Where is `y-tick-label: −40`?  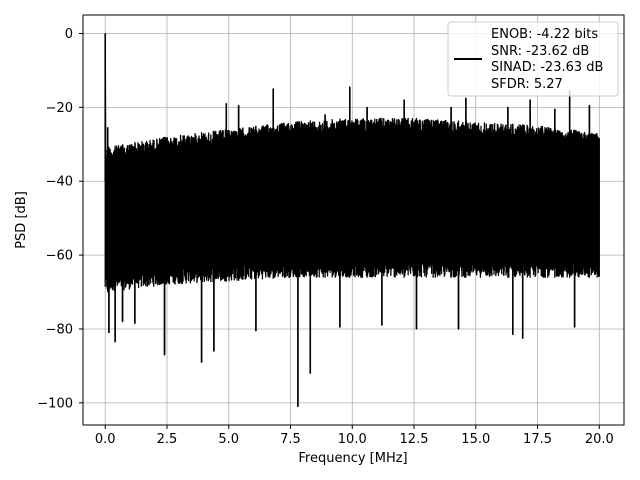 y-tick-label: −40 is located at coordinates (59, 182).